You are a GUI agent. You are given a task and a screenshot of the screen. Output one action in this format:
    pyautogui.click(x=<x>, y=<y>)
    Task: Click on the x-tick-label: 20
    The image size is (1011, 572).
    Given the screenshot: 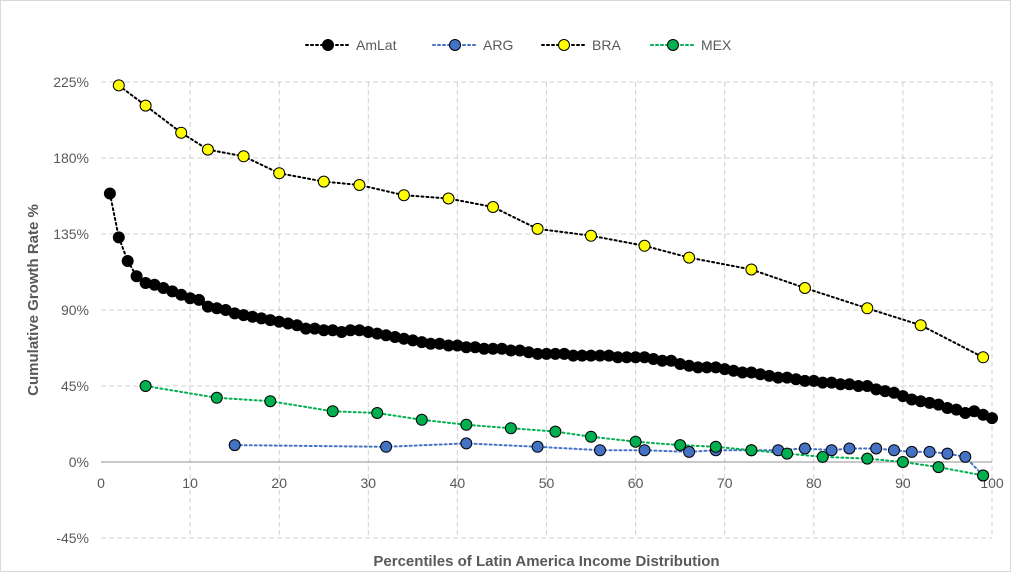 What is the action you would take?
    pyautogui.click(x=279, y=483)
    